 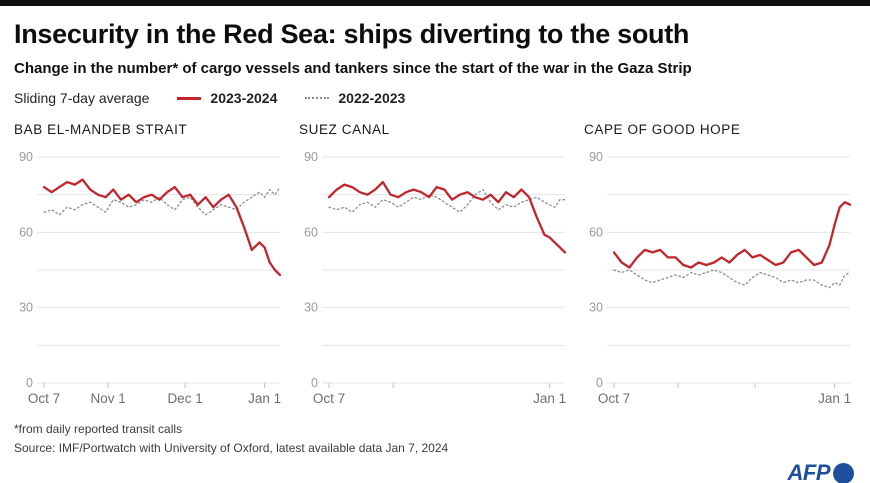 What do you see at coordinates (244, 98) in the screenshot?
I see `legend-label-2023-2024: 2023-2024` at bounding box center [244, 98].